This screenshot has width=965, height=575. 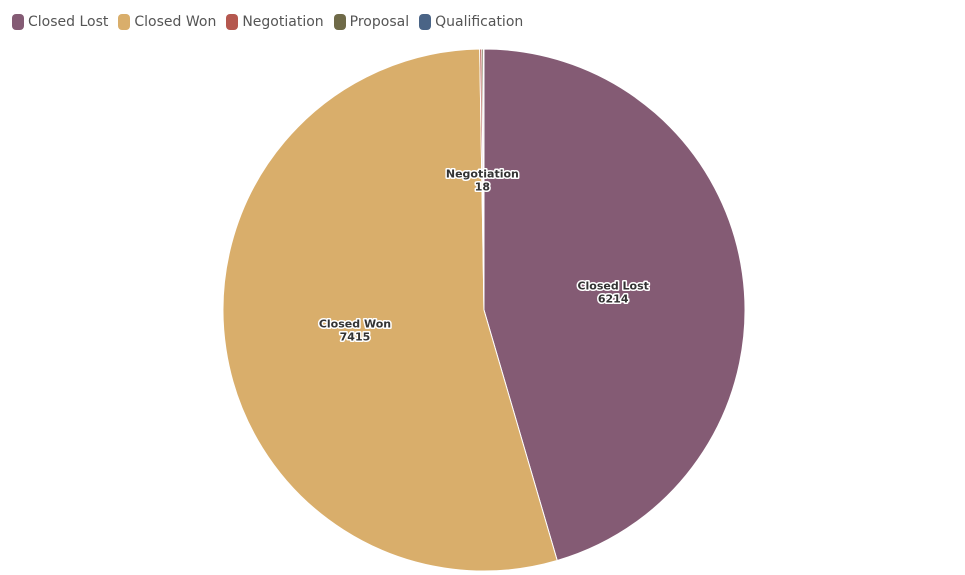 What do you see at coordinates (613, 299) in the screenshot?
I see `slice-value-closed-lost: 6214` at bounding box center [613, 299].